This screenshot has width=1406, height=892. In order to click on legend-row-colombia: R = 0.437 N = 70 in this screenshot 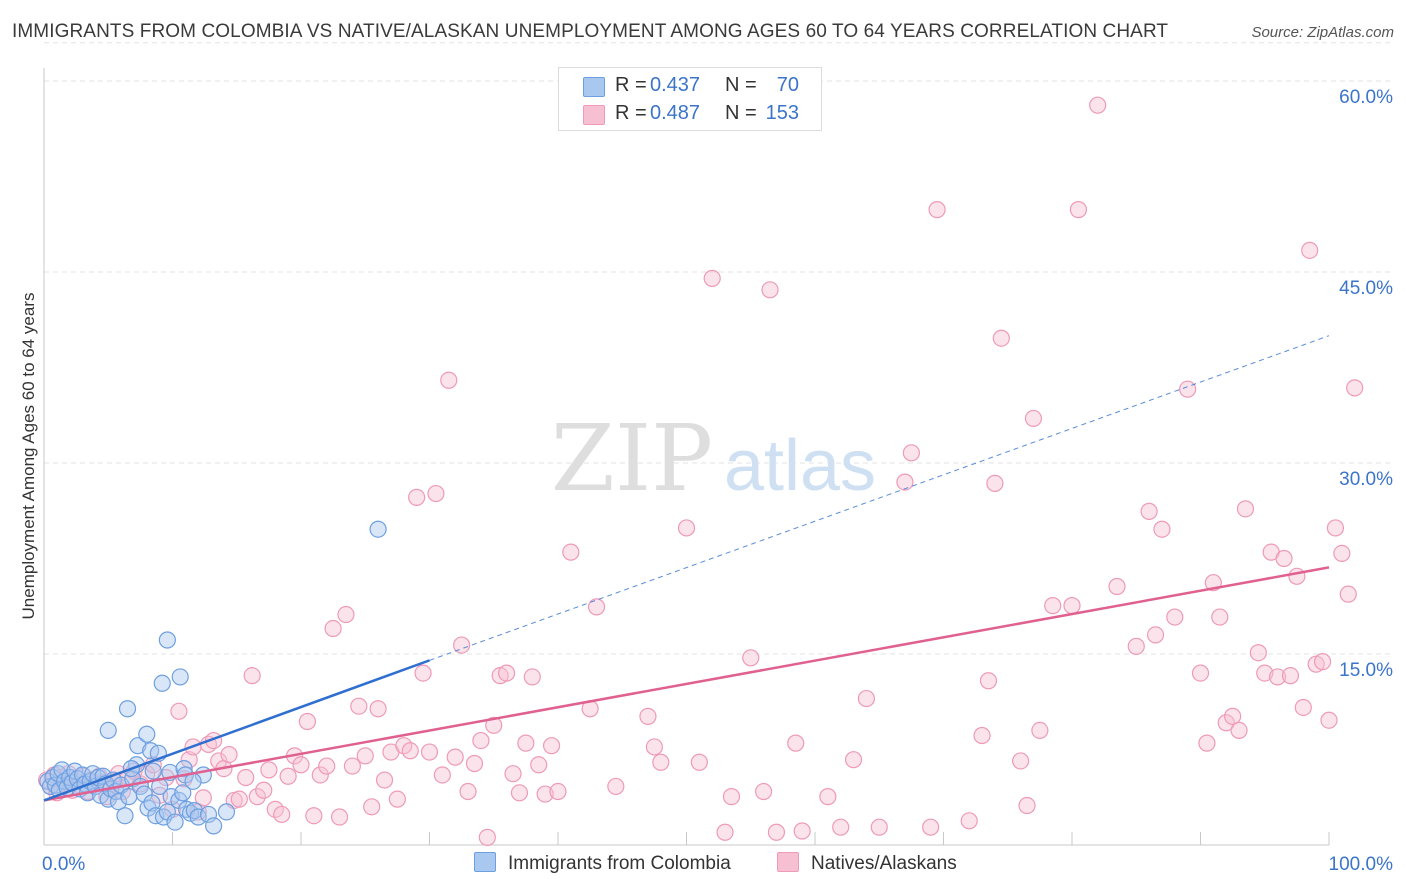, I will do `click(690, 86)`.